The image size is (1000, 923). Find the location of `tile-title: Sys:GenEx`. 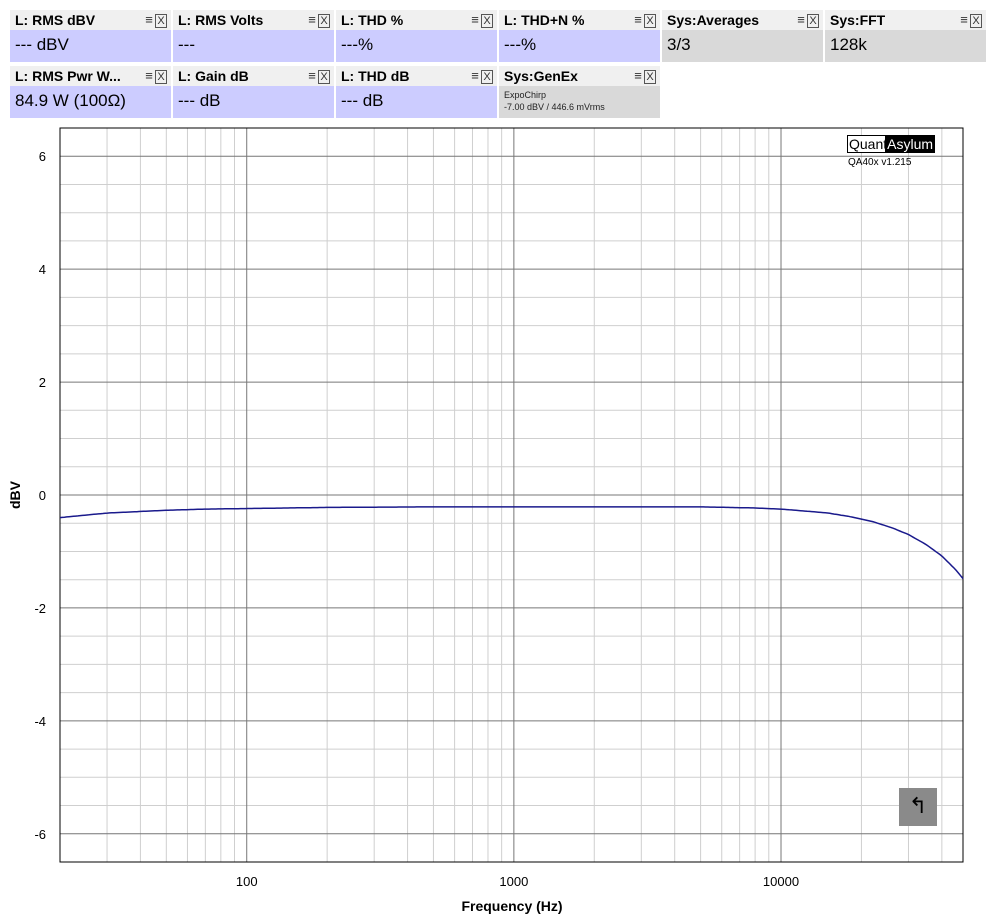

tile-title: Sys:GenEx is located at coordinates (541, 76).